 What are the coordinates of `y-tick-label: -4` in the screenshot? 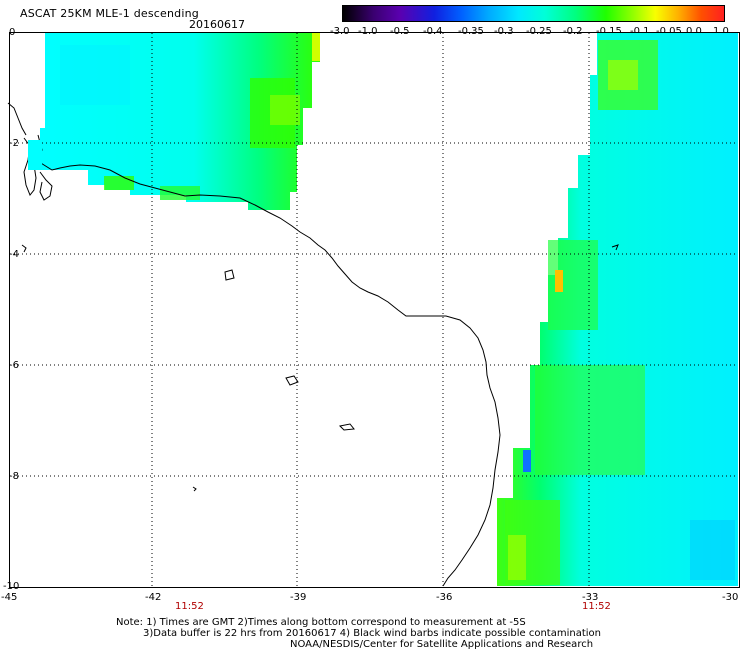 It's located at (14, 254).